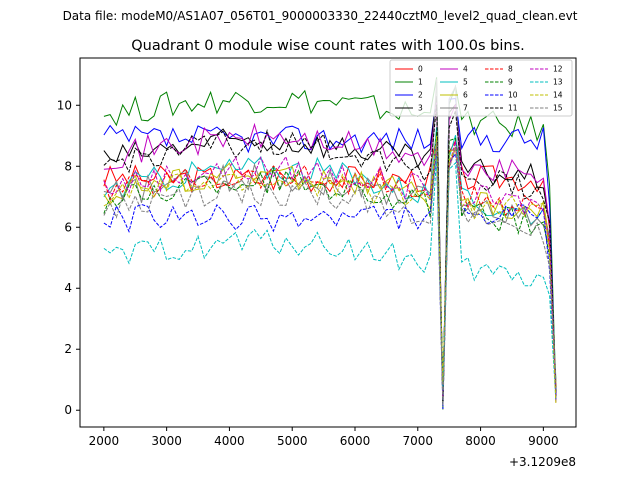 The width and height of the screenshot is (640, 480). I want to click on x-axis-ticks: 2000 3000 4000 5000 6000 7000 8000 9000, so click(324, 437).